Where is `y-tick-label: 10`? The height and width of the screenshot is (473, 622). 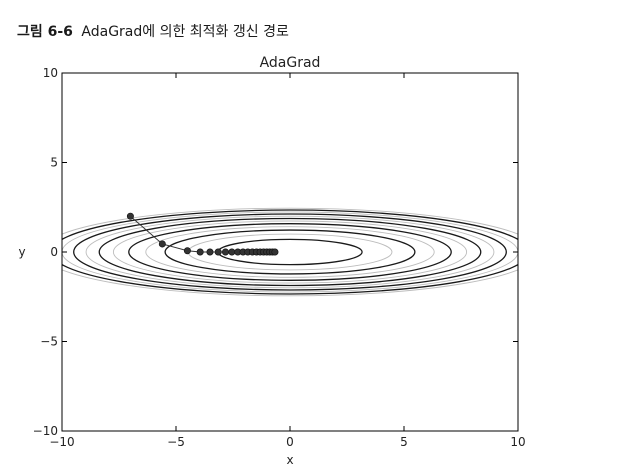
y-tick-label: 10 is located at coordinates (50, 73).